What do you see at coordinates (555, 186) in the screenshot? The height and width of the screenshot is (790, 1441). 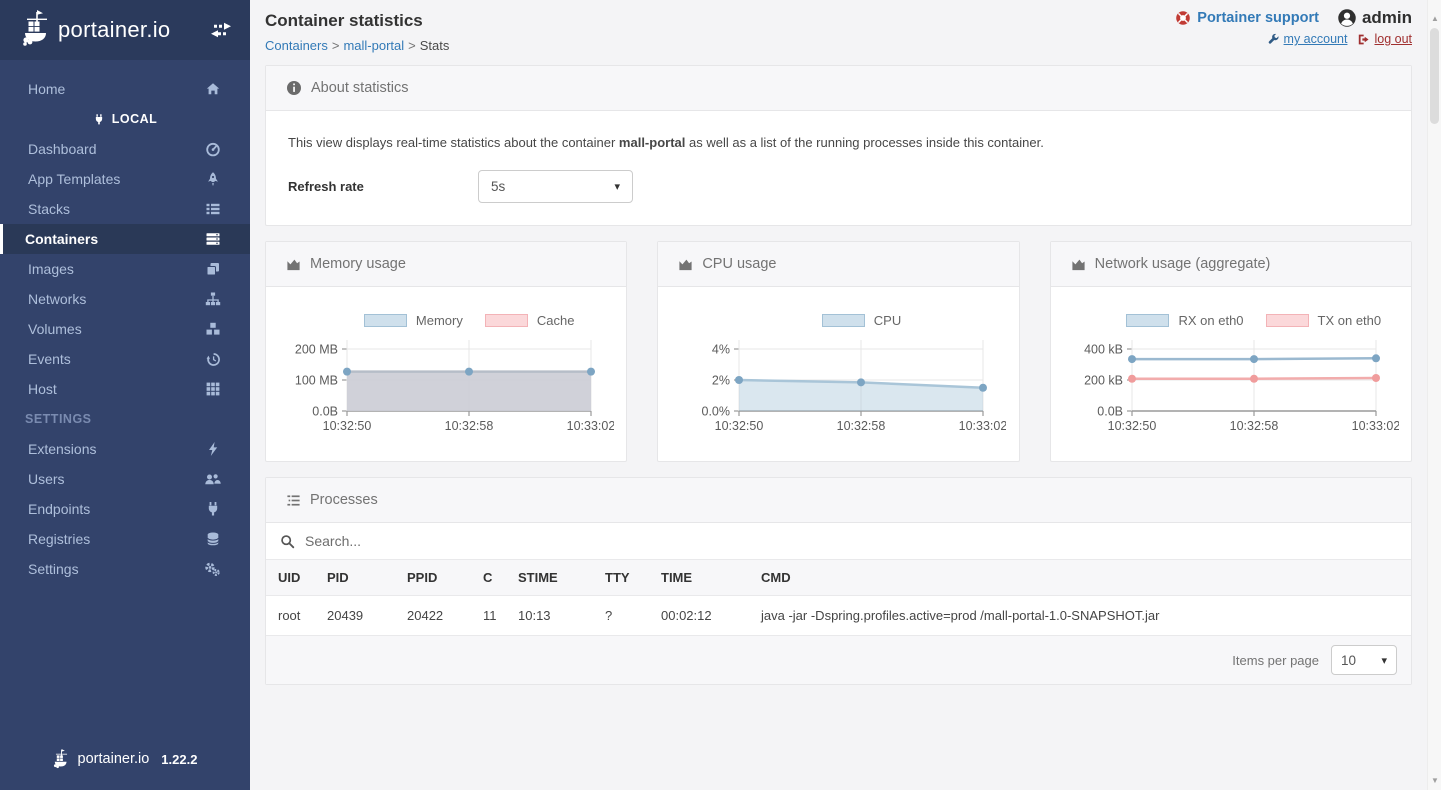 I see `refresh-rate-select: 5s ▾` at bounding box center [555, 186].